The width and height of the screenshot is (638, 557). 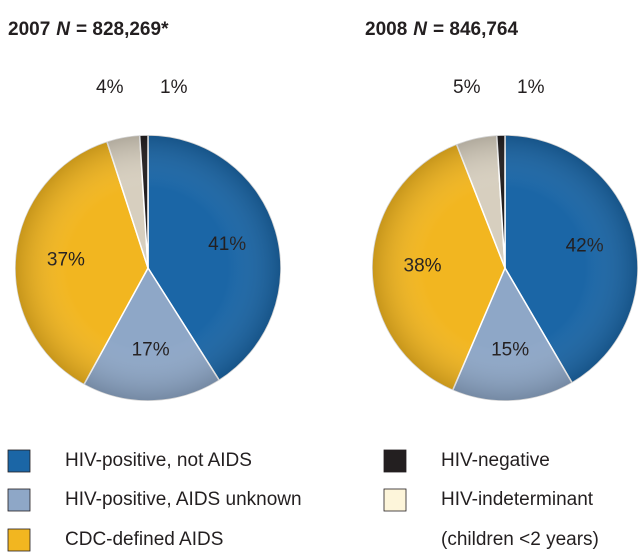 What do you see at coordinates (227, 244) in the screenshot?
I see `value-label: 41%` at bounding box center [227, 244].